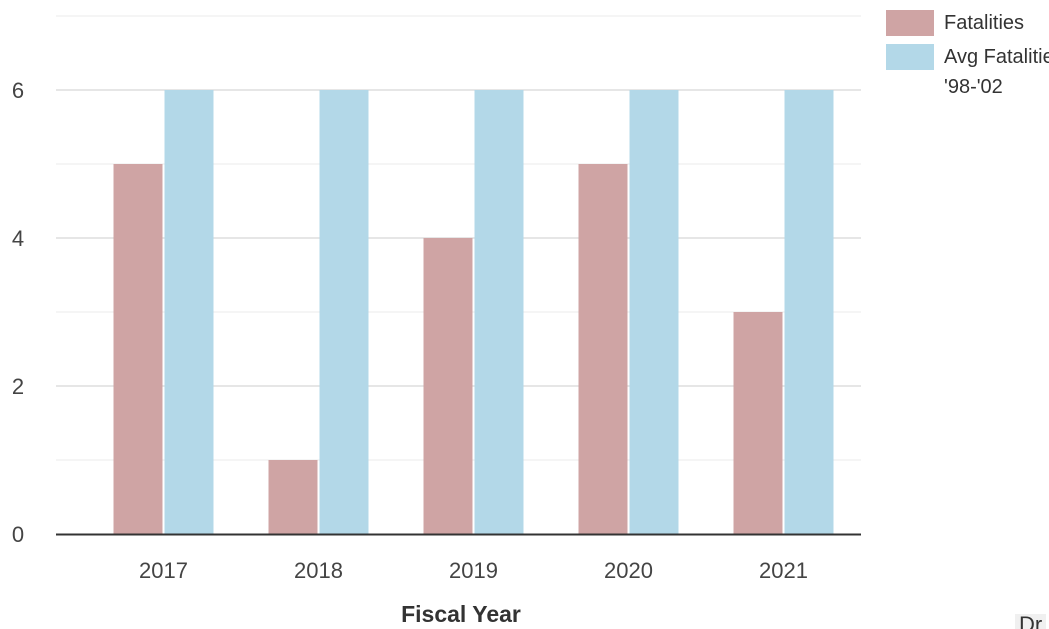  I want to click on legend-label: Fatalities, so click(984, 23).